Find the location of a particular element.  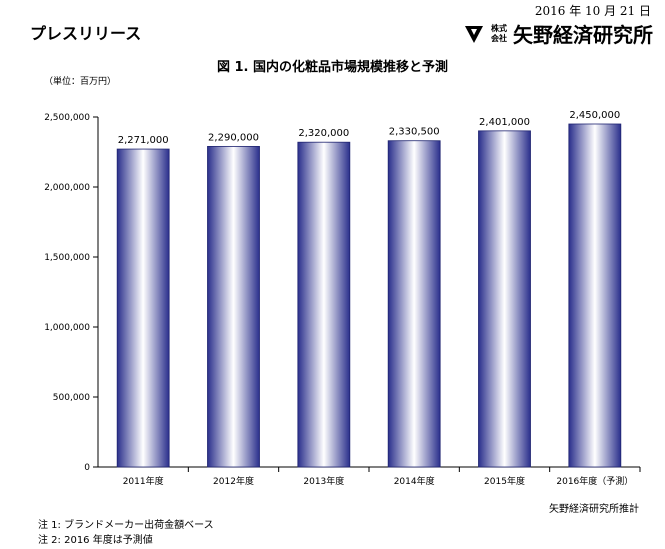

x-tick-label: 2016年度（予測） is located at coordinates (594, 481).